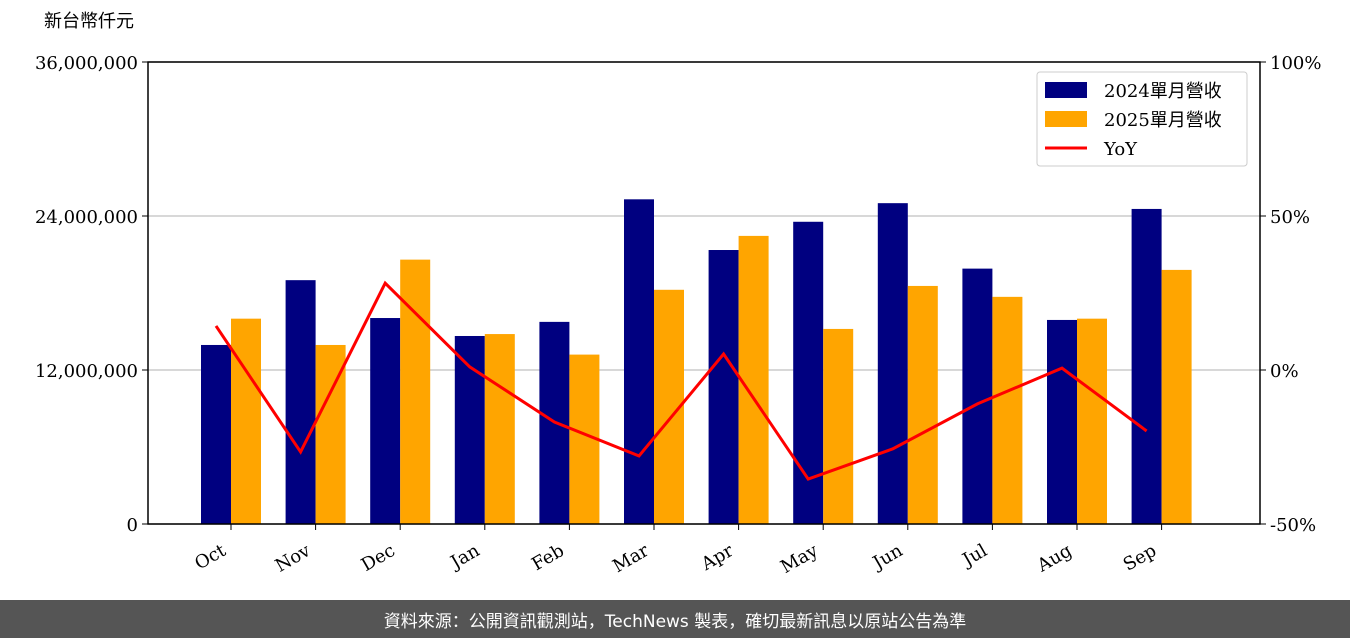 This screenshot has height=638, width=1350. Describe the element at coordinates (86, 371) in the screenshot. I see `y-tick-label: 12,000,000` at that location.